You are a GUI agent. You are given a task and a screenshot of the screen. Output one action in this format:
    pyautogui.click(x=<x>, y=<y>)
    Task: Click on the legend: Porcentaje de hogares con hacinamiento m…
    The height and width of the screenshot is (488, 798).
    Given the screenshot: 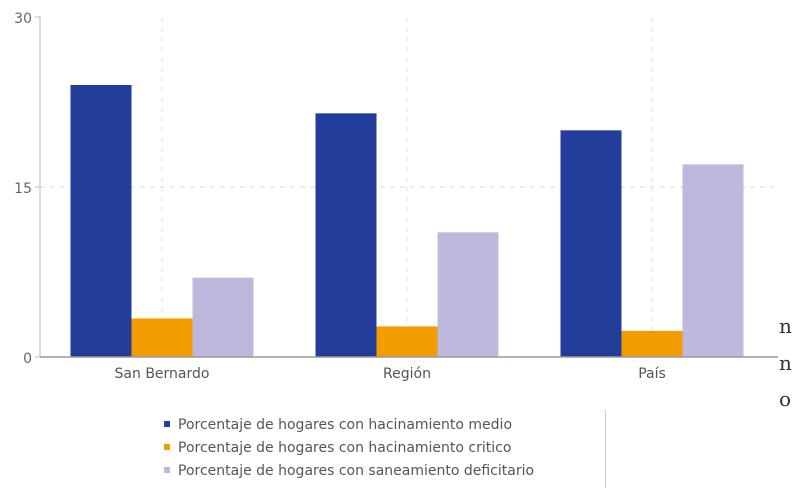 What is the action you would take?
    pyautogui.click(x=383, y=449)
    